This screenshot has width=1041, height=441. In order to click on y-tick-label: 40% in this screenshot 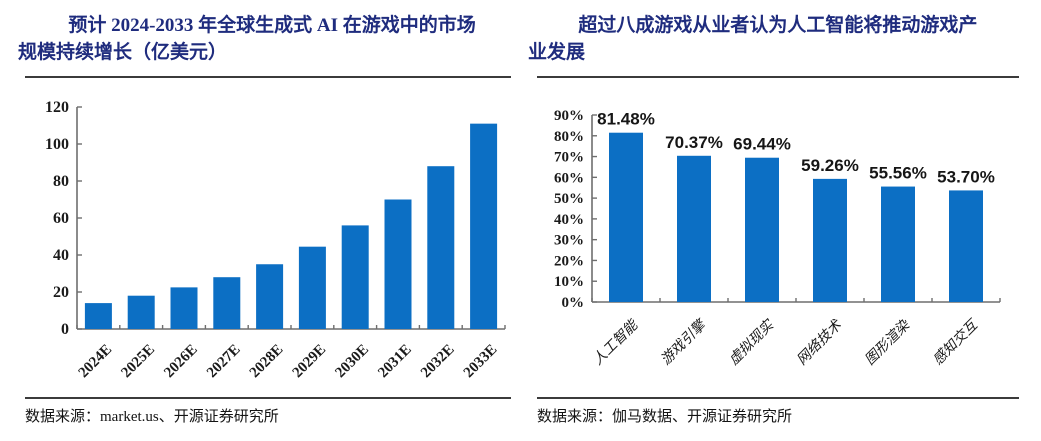, I will do `click(569, 220)`.